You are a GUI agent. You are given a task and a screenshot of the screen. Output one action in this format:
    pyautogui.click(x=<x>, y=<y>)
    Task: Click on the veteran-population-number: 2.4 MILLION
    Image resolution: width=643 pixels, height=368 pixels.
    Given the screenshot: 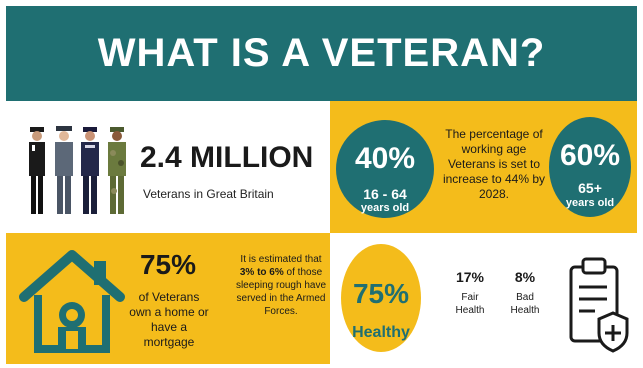 What is the action you would take?
    pyautogui.click(x=227, y=157)
    